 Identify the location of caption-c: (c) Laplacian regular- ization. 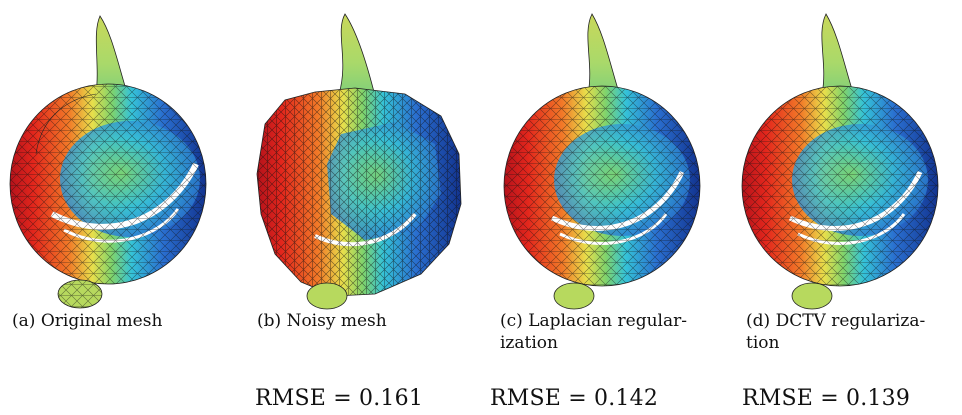
(593, 332).